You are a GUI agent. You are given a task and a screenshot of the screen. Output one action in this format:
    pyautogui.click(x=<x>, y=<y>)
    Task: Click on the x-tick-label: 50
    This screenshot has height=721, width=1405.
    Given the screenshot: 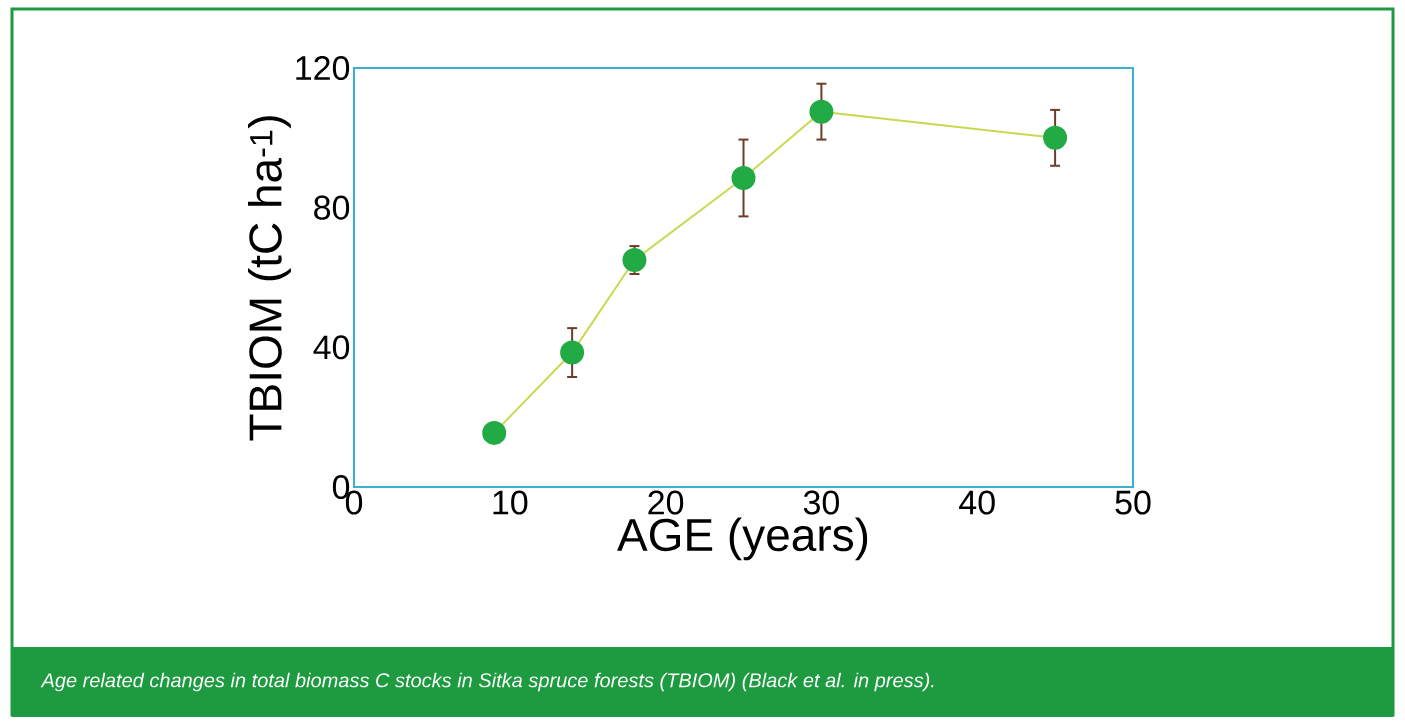 What is the action you would take?
    pyautogui.click(x=1133, y=502)
    